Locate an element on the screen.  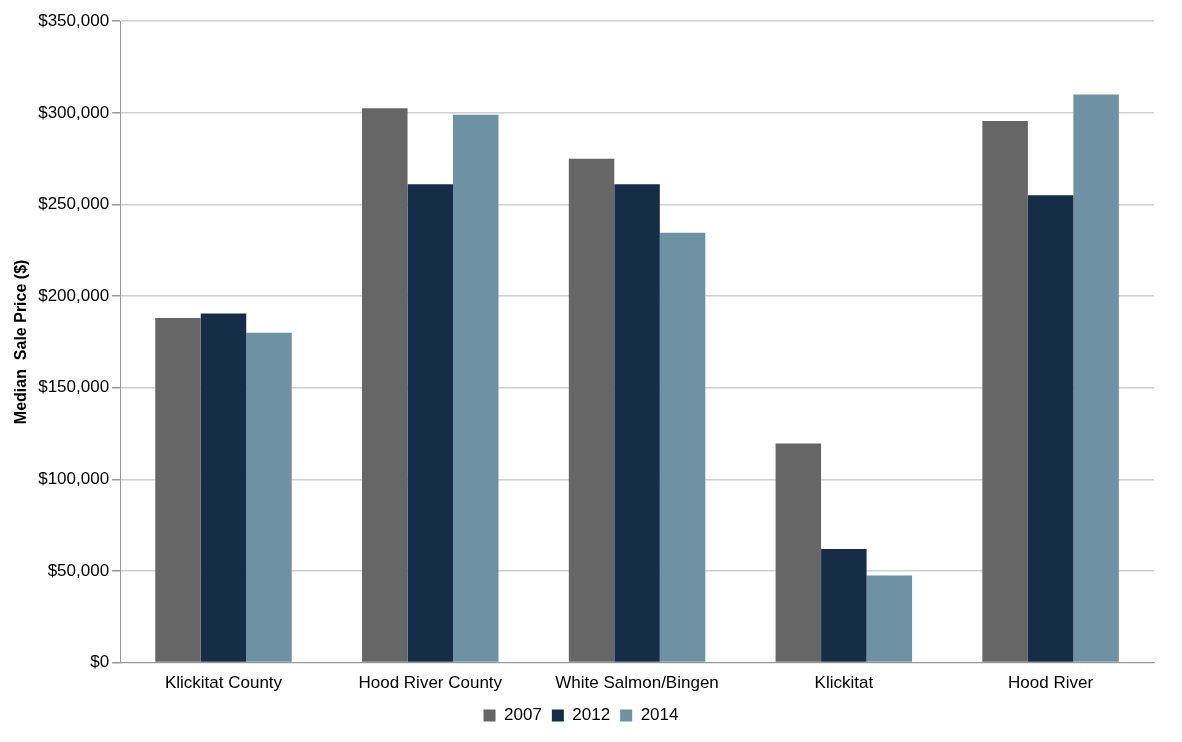
x-tick-label: Hood River is located at coordinates (1051, 683).